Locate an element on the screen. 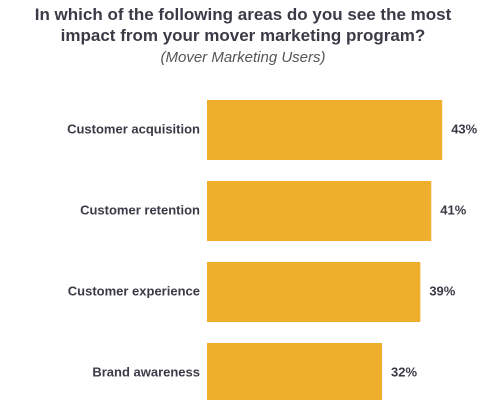 The height and width of the screenshot is (400, 486). category-label: Customer acquisition is located at coordinates (133, 128).